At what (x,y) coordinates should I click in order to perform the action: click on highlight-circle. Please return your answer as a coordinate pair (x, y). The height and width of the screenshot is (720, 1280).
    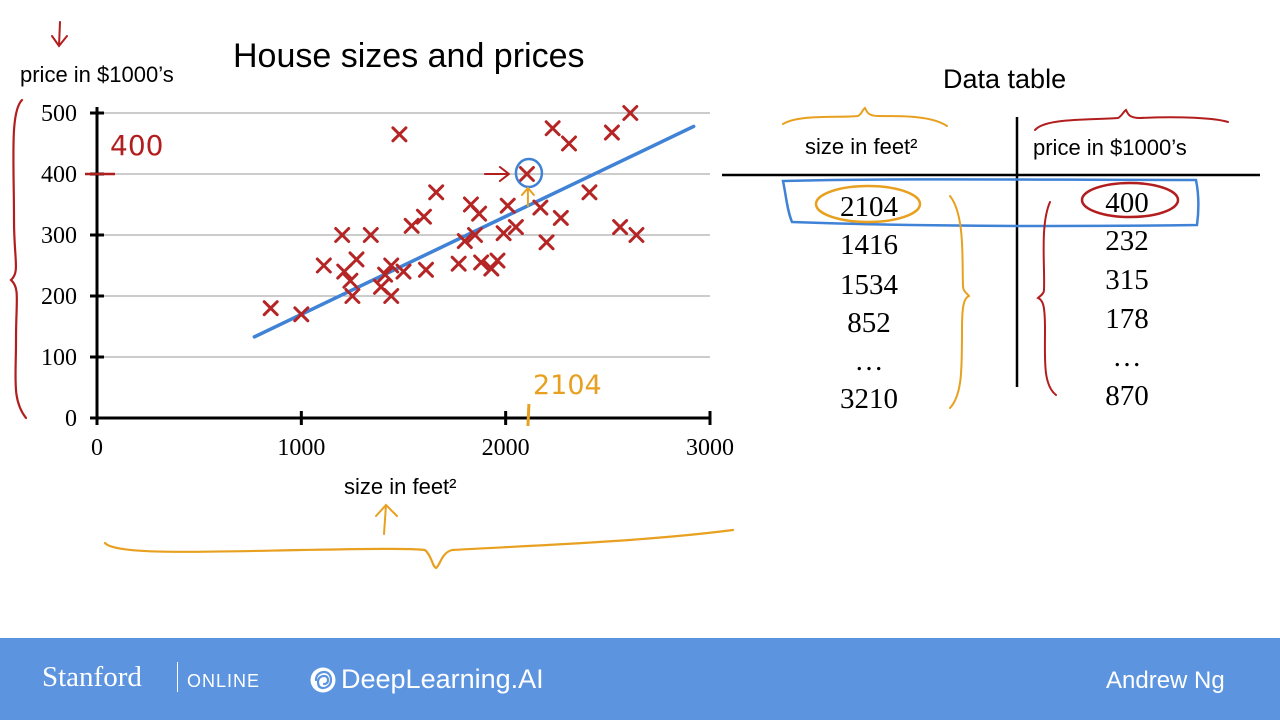
    Looking at the image, I should click on (529, 173).